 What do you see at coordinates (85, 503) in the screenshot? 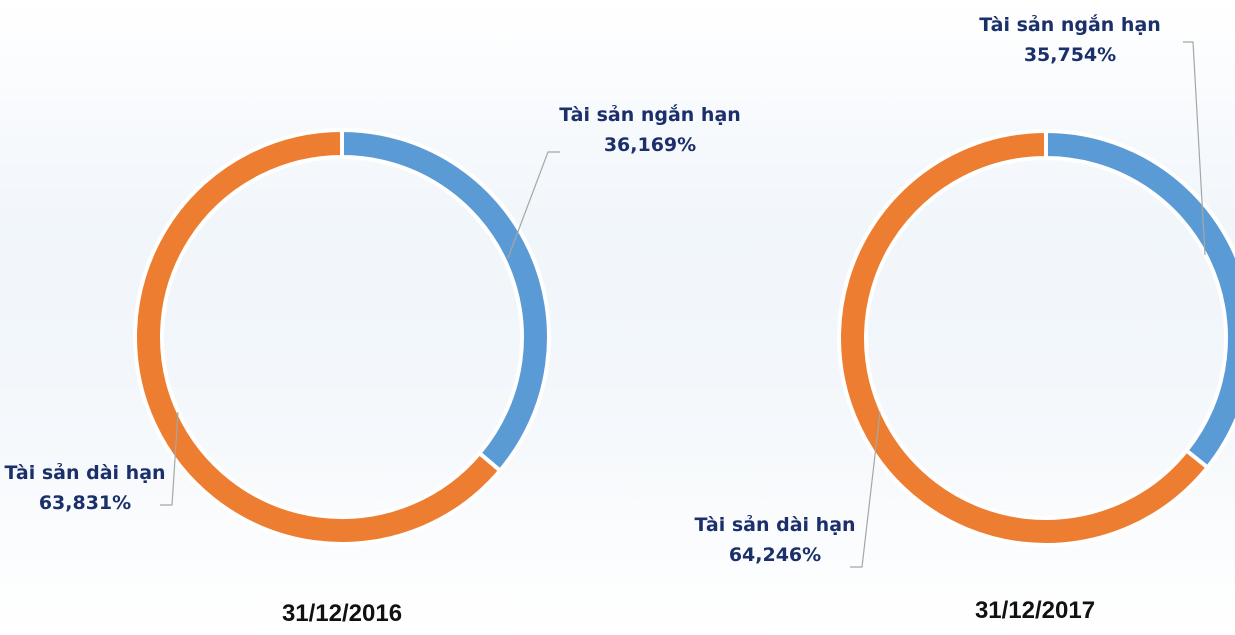
I see `value-label: 63,831%` at bounding box center [85, 503].